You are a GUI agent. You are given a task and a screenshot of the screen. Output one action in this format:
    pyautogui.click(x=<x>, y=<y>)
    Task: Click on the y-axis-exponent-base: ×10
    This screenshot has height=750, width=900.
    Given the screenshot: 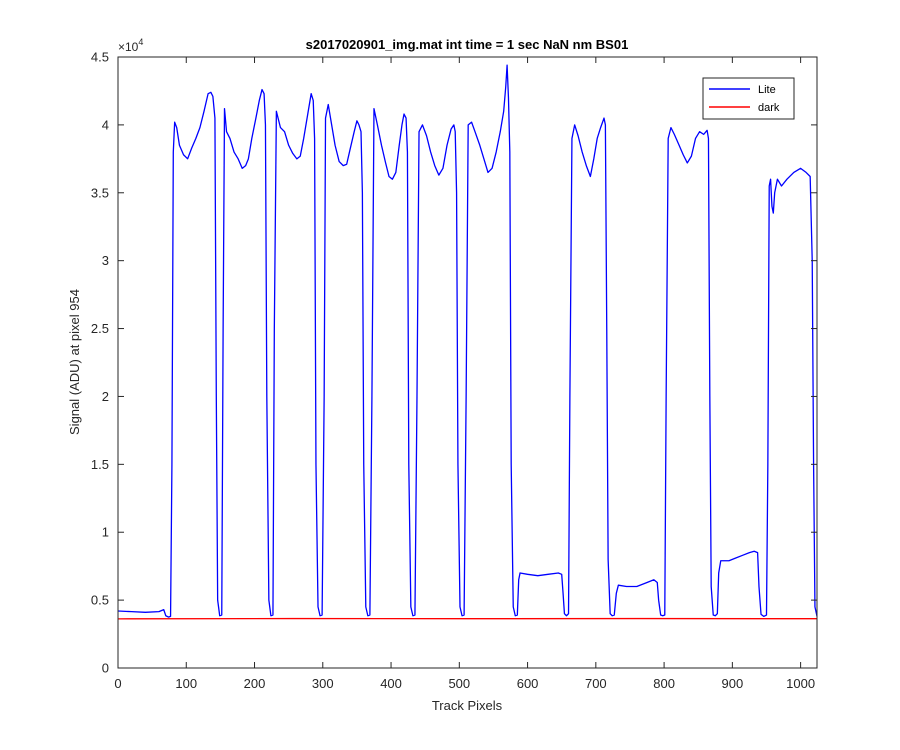 What is the action you would take?
    pyautogui.click(x=128, y=47)
    